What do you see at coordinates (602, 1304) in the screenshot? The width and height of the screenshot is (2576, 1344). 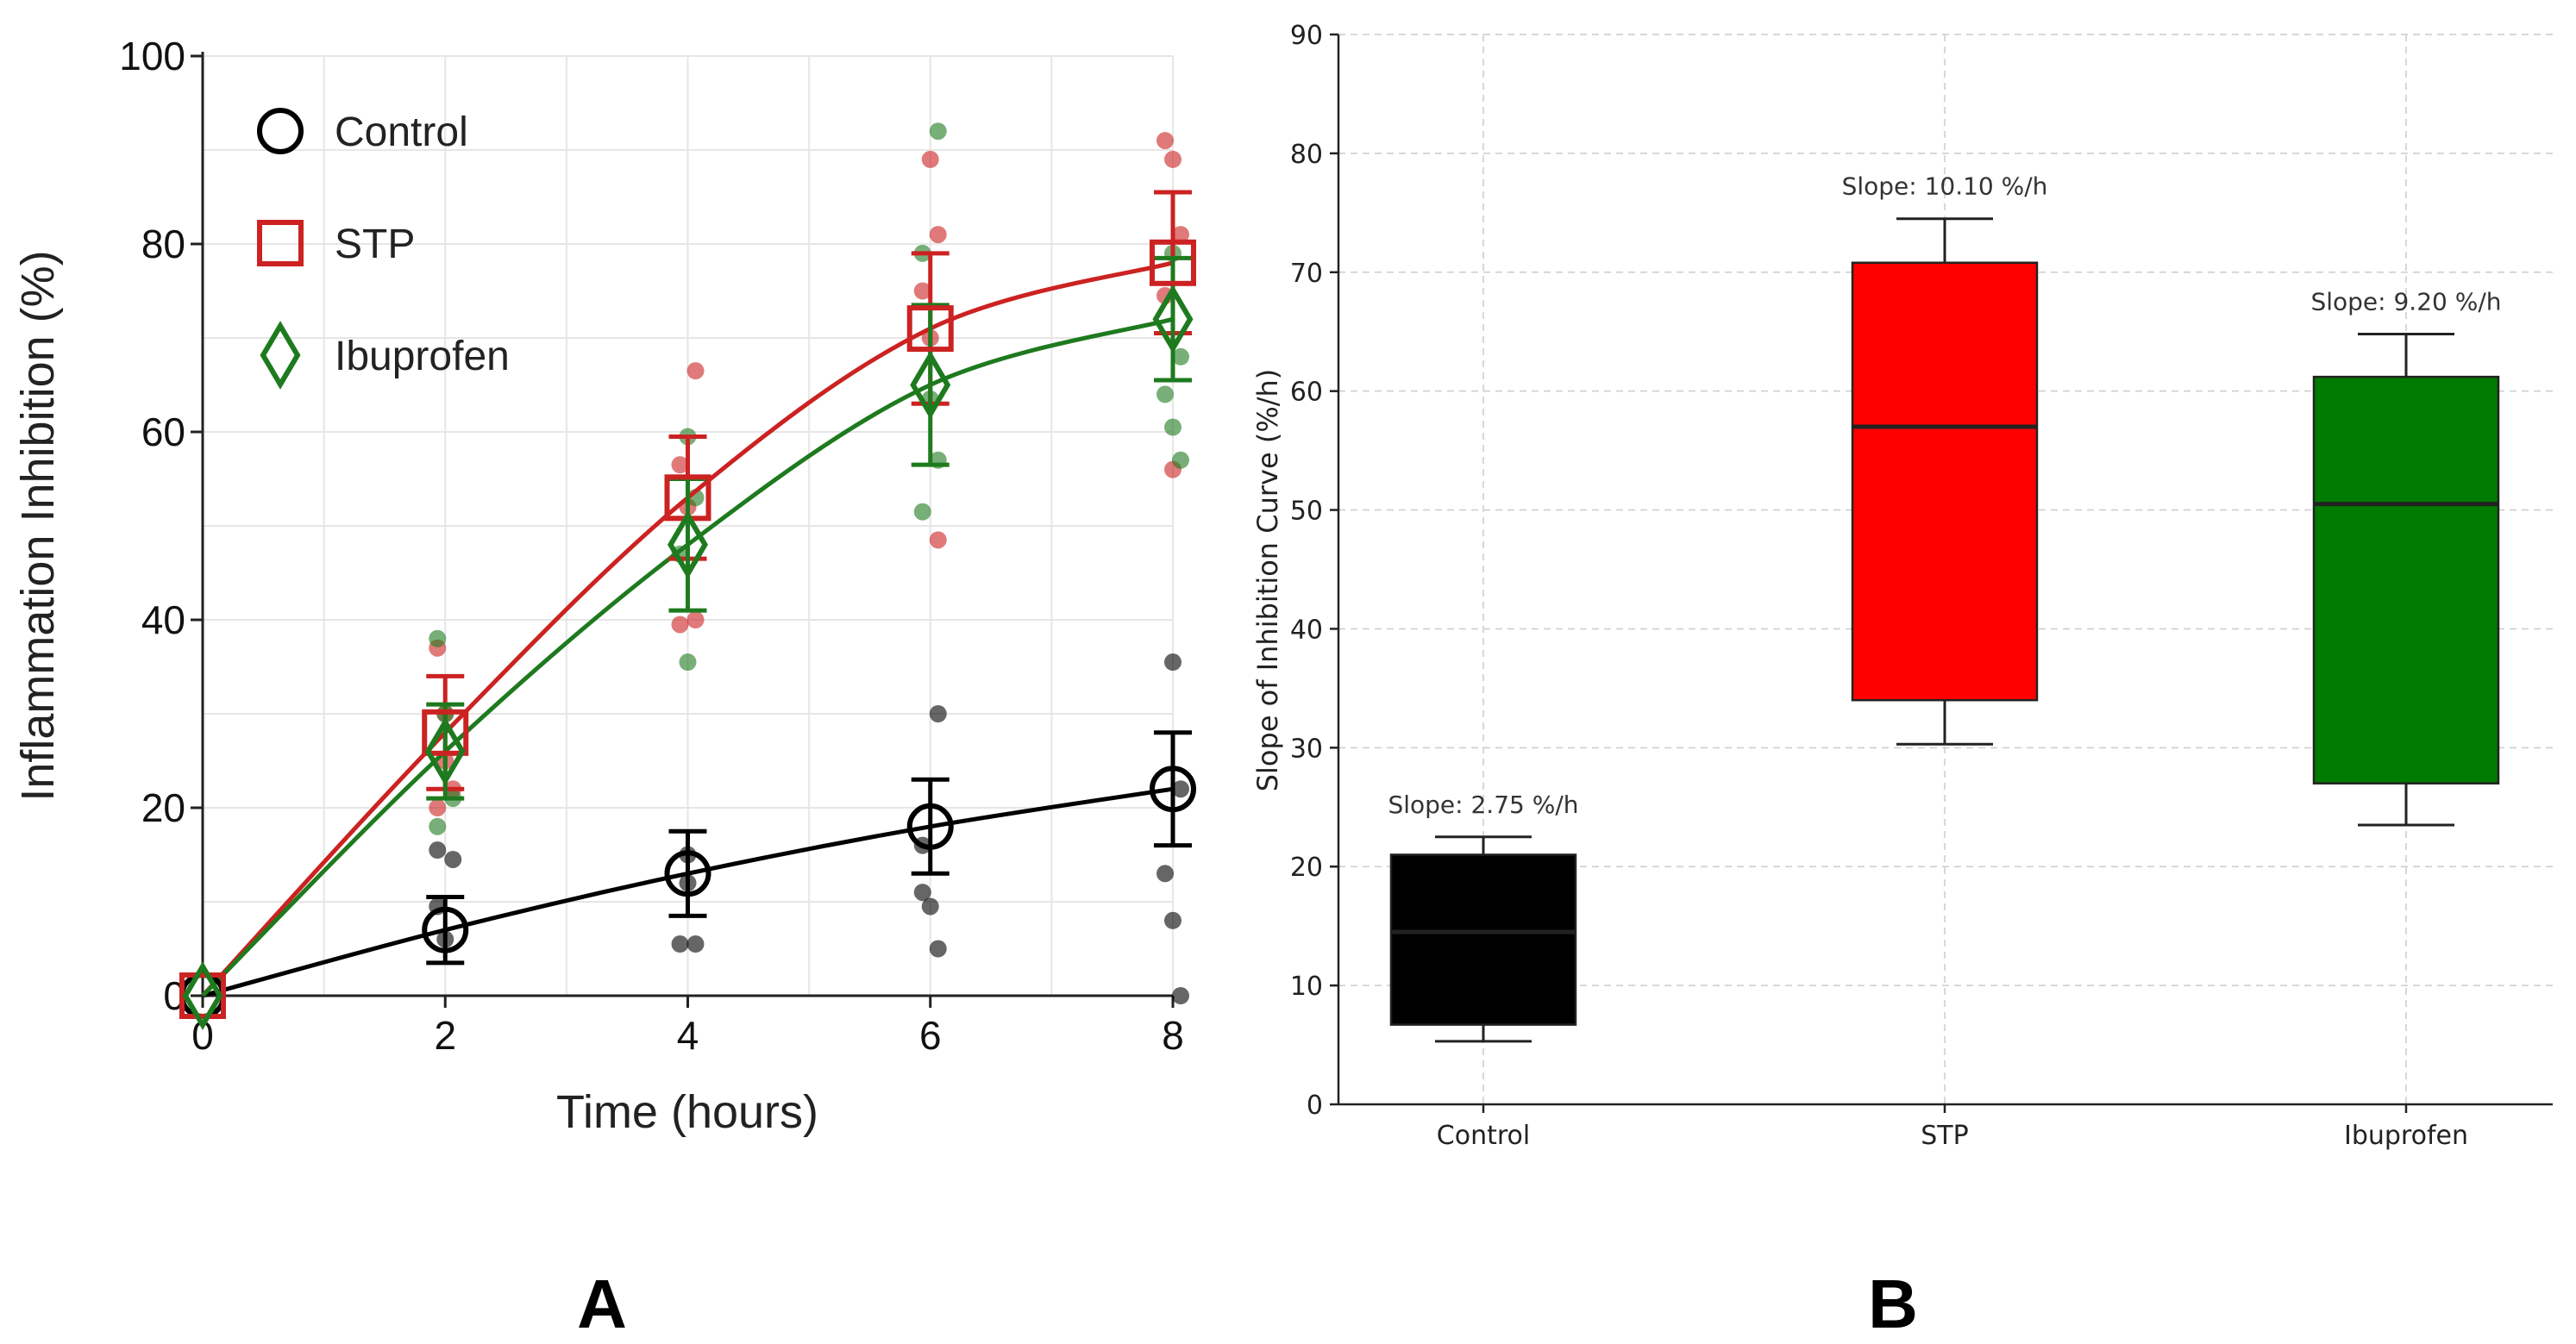 I see `panel-a-label: A` at bounding box center [602, 1304].